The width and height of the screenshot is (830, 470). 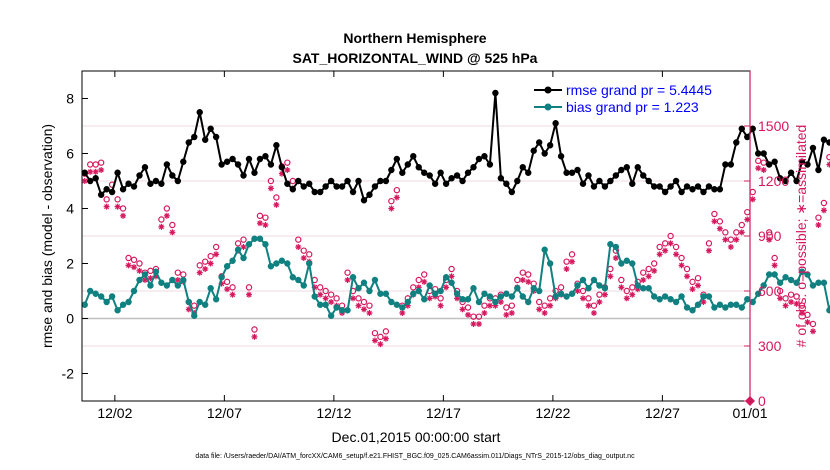 I want to click on legend-bias-label: bias grand pr = 1.223, so click(x=632, y=107).